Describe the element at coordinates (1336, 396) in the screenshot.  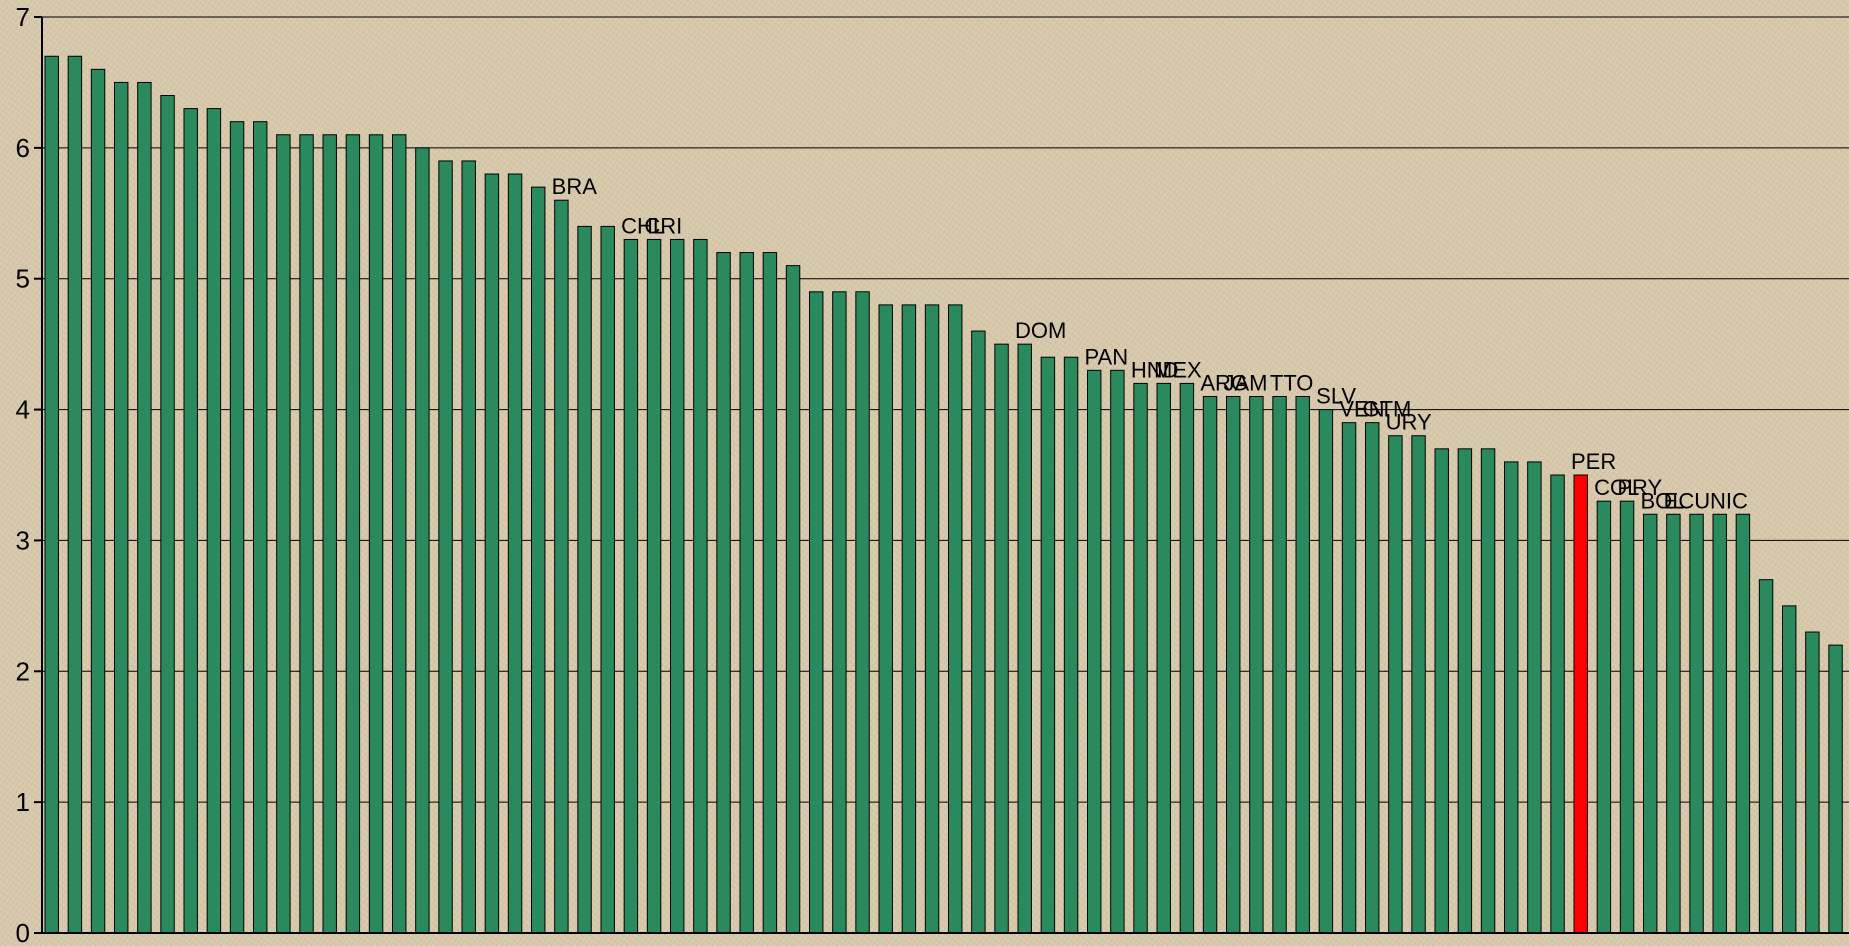
I see `data-label-slv: SLV` at that location.